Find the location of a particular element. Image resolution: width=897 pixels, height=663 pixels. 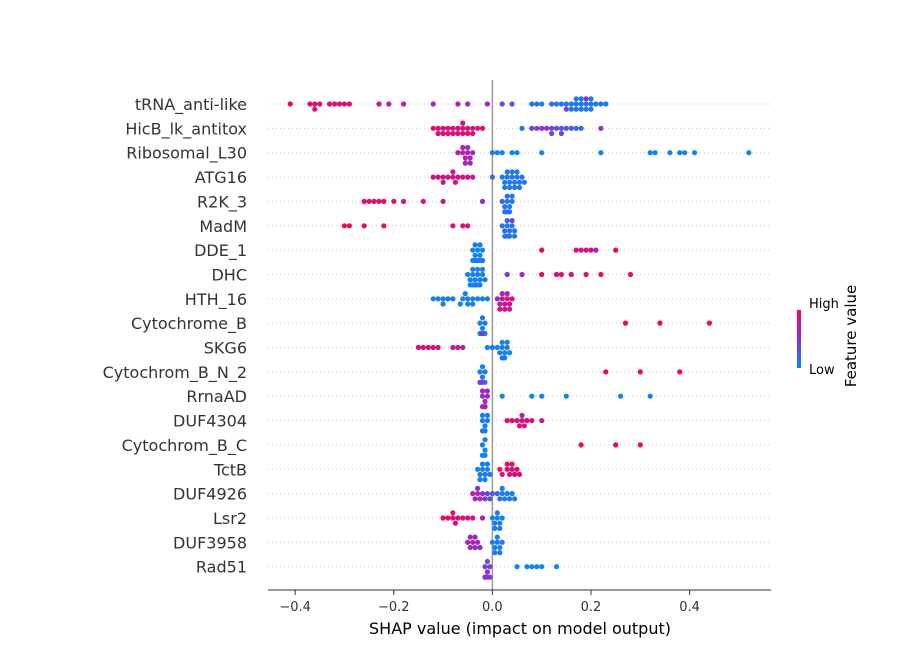

feature-label: Lsr2 is located at coordinates (230, 518).